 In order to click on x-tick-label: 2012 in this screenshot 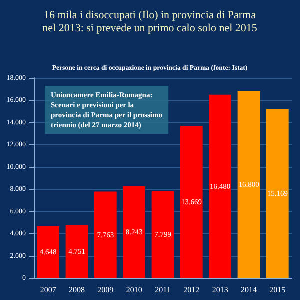, I will do `click(192, 290)`.